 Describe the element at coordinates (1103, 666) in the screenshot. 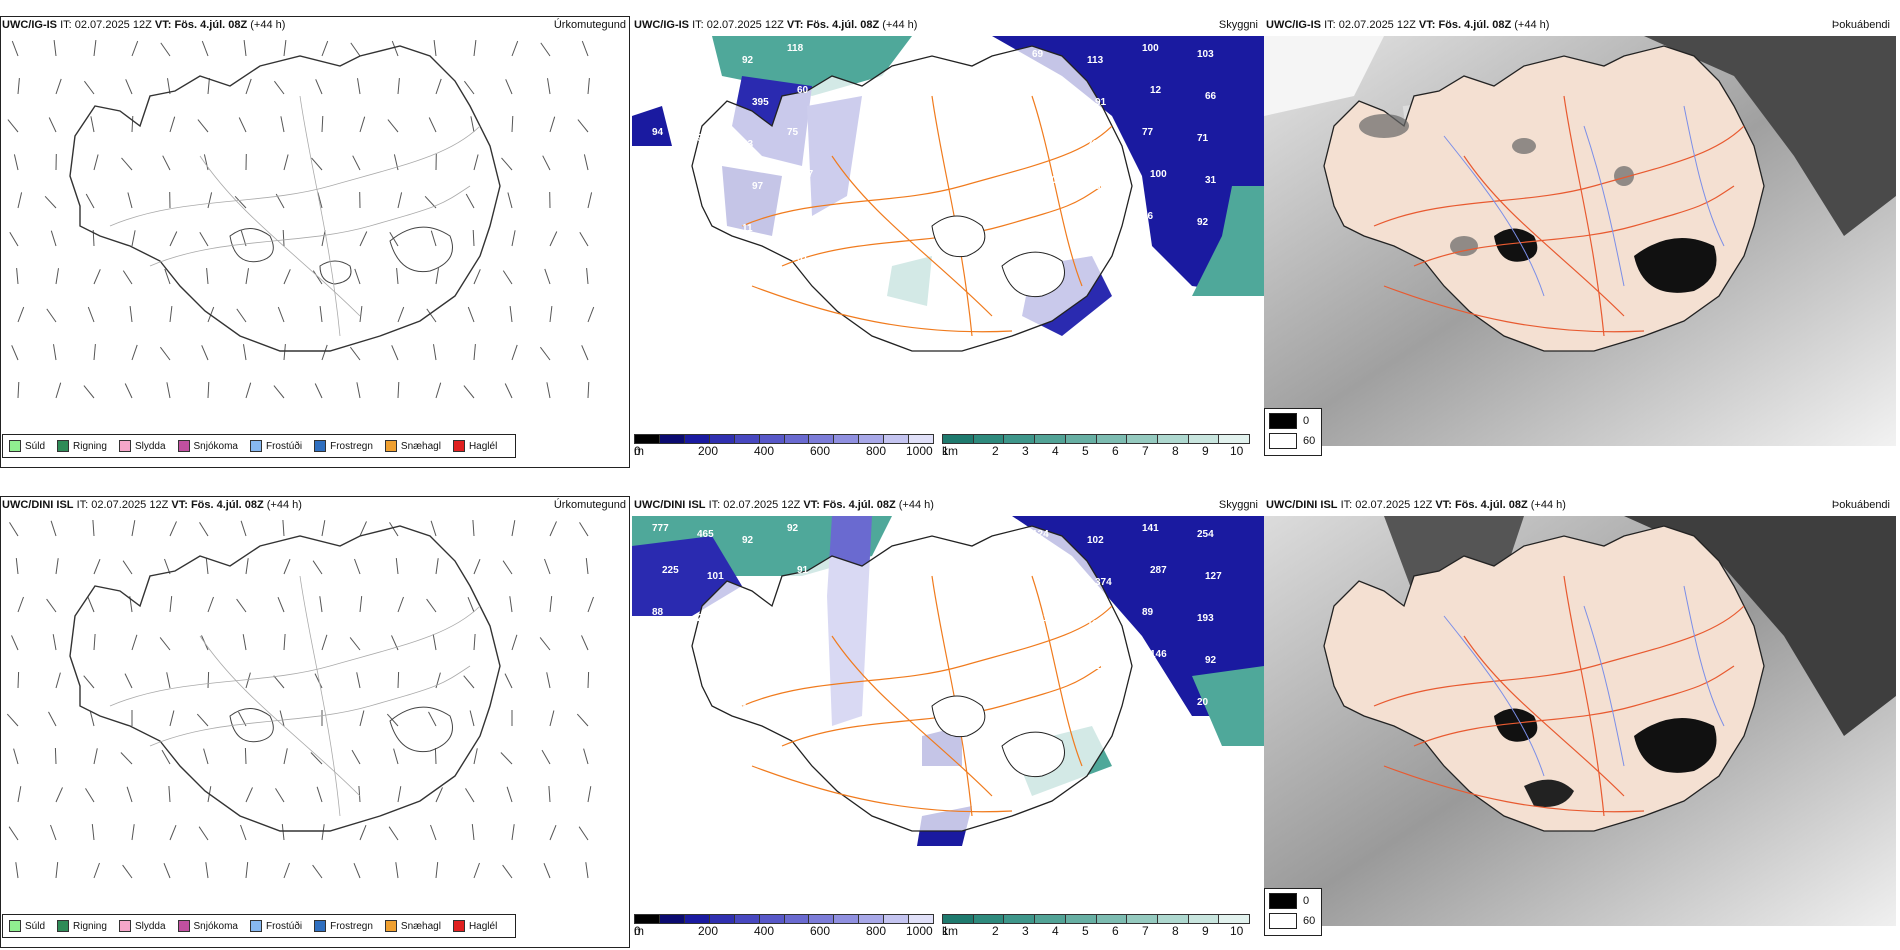

I see `visibility-value: 104` at that location.